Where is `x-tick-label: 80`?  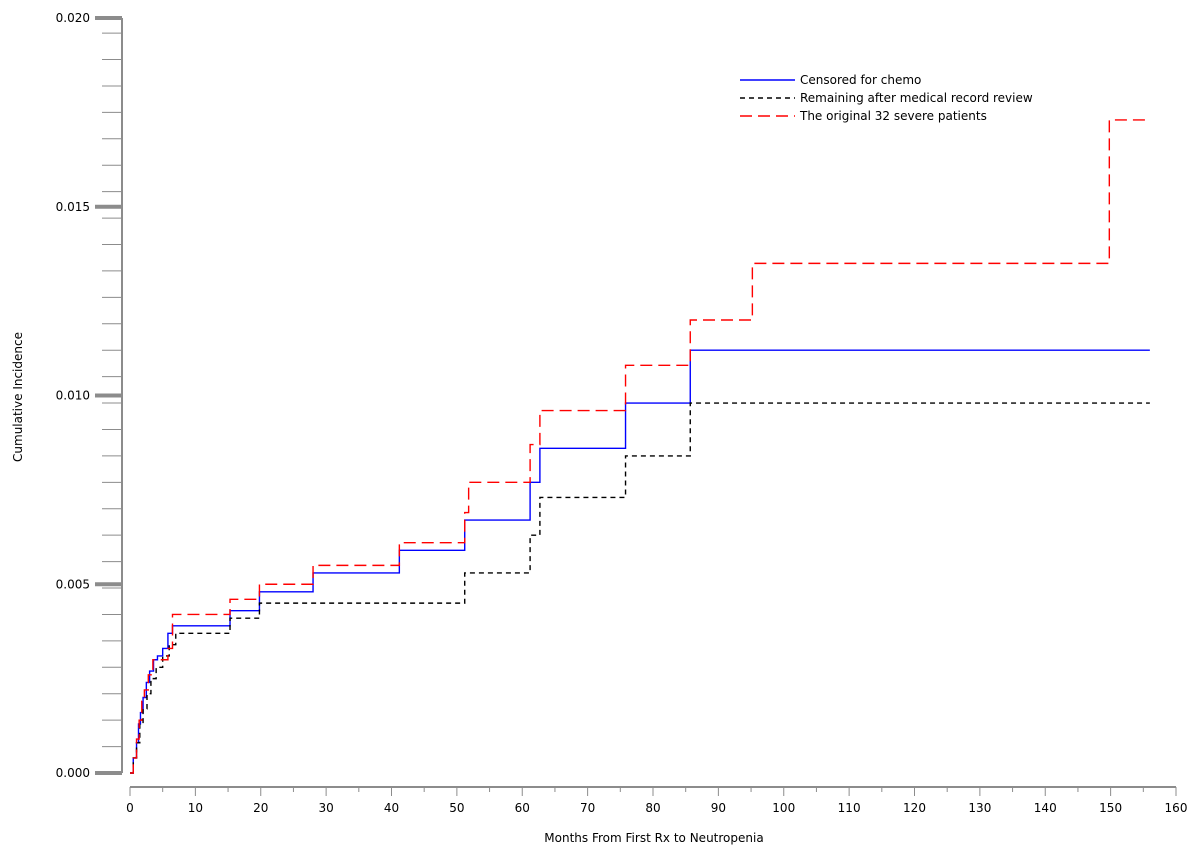
x-tick-label: 80 is located at coordinates (652, 808).